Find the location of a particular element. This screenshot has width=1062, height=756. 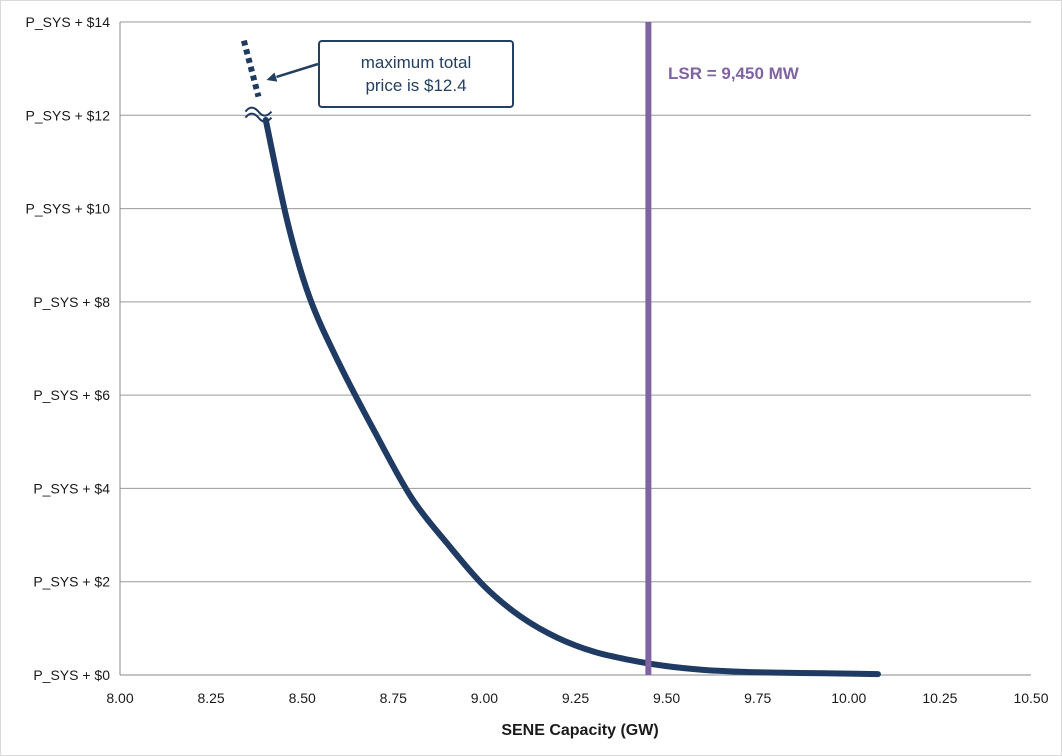

x-axis-label: SENE Capacity (GW) is located at coordinates (579, 730).